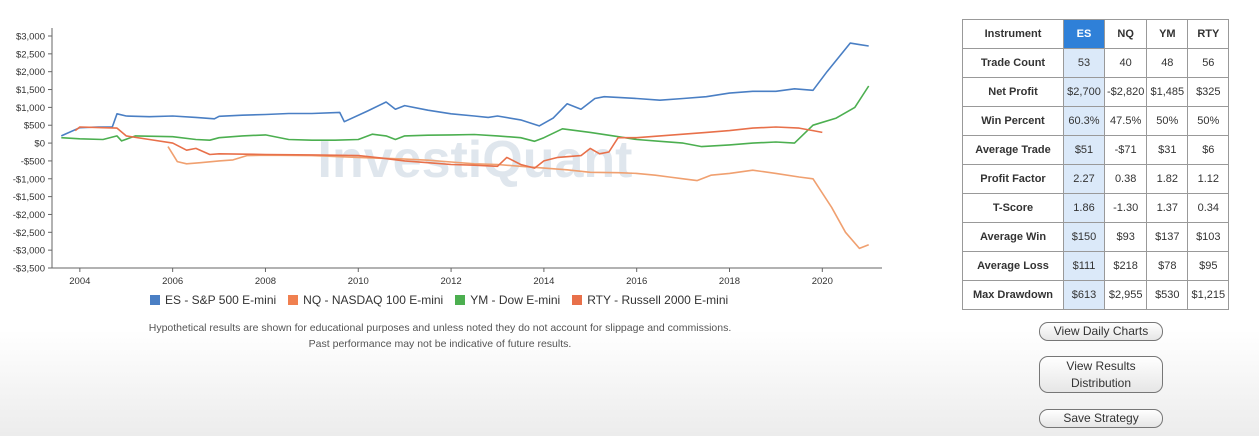  I want to click on y-tick-label: $3,000, so click(30, 37).